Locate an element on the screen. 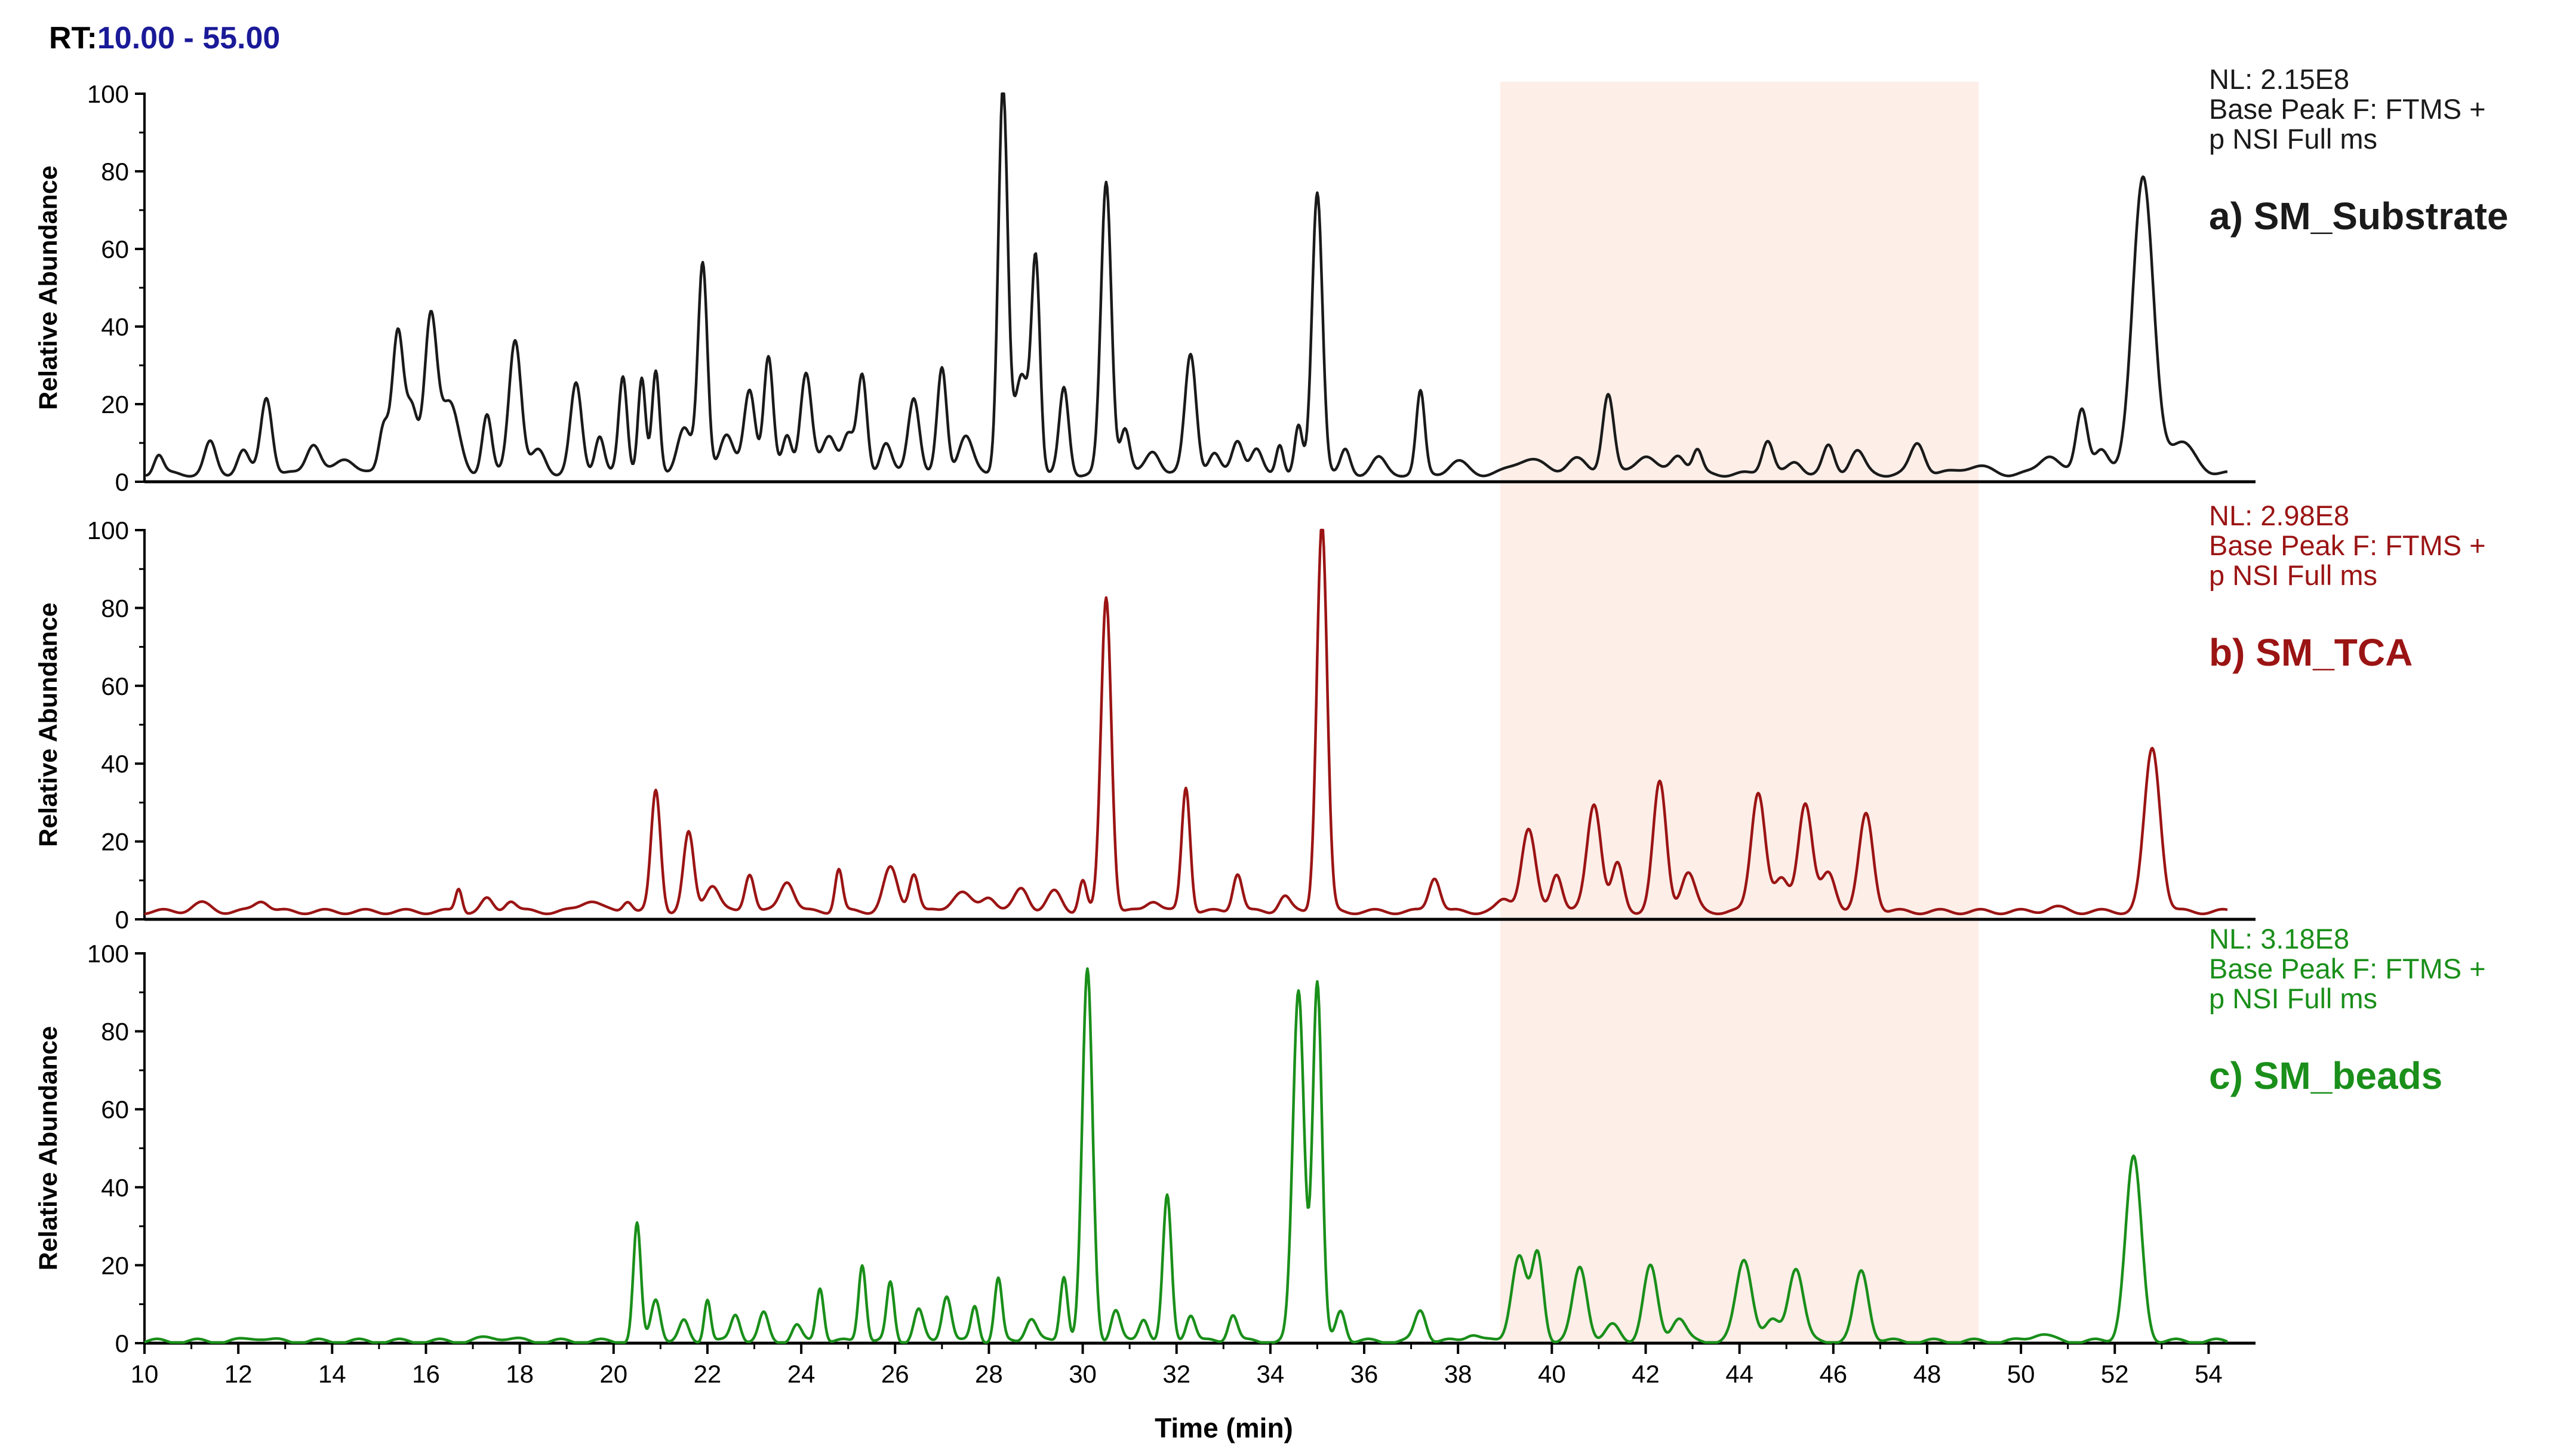  x-tick-label: 54 is located at coordinates (2209, 1374).